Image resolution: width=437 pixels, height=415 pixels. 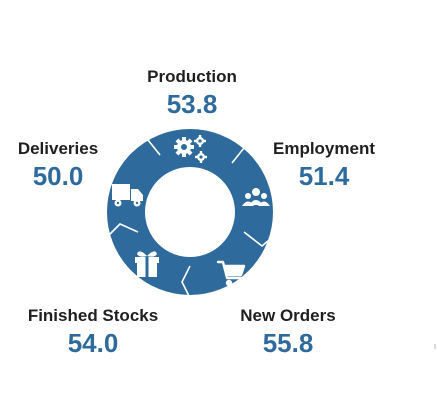 I want to click on finished-stocks-value: 54.0, so click(x=93, y=343).